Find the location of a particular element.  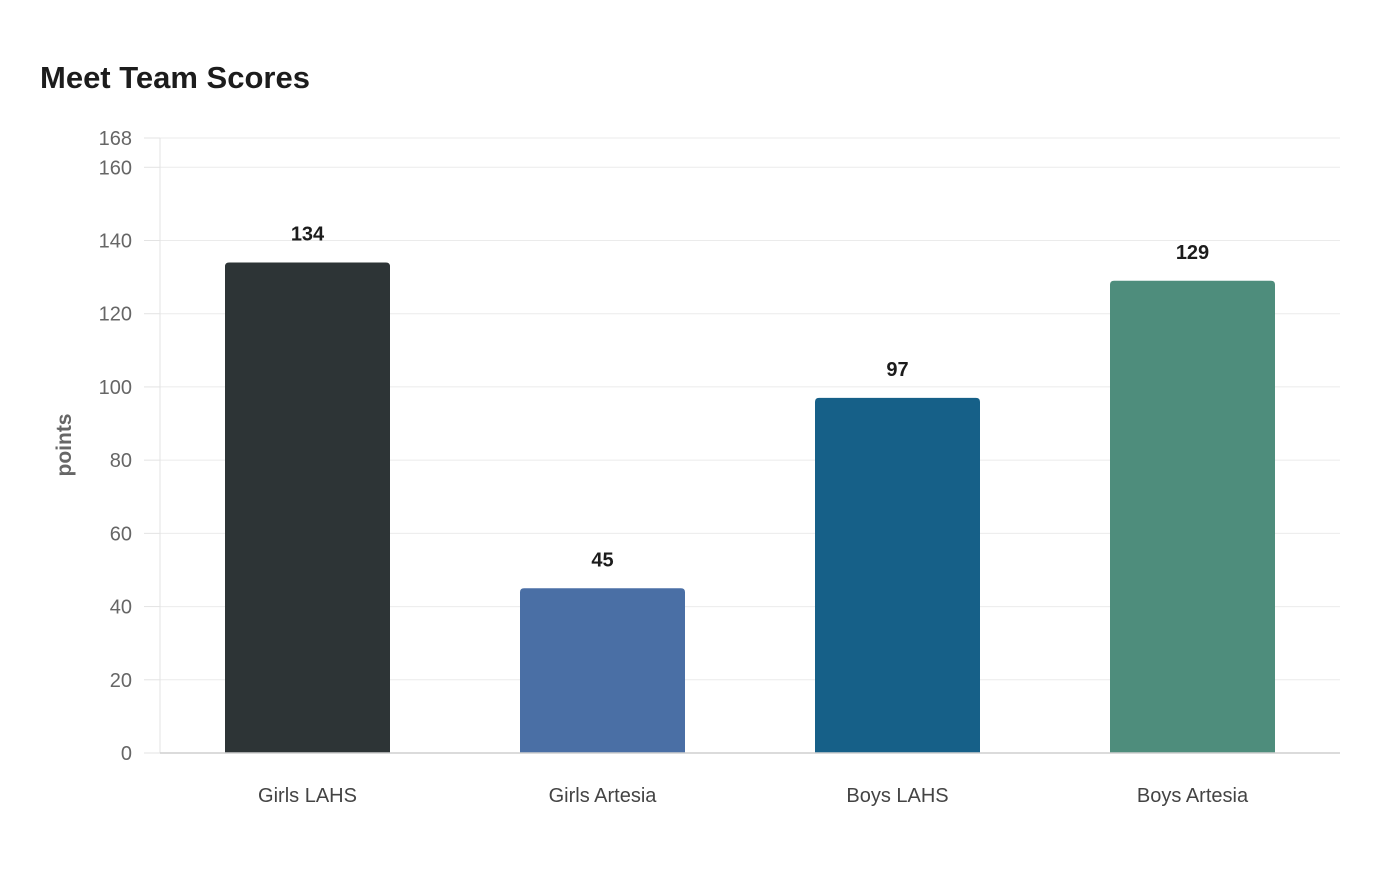

x-tick-label: Boys LAHS is located at coordinates (897, 796).